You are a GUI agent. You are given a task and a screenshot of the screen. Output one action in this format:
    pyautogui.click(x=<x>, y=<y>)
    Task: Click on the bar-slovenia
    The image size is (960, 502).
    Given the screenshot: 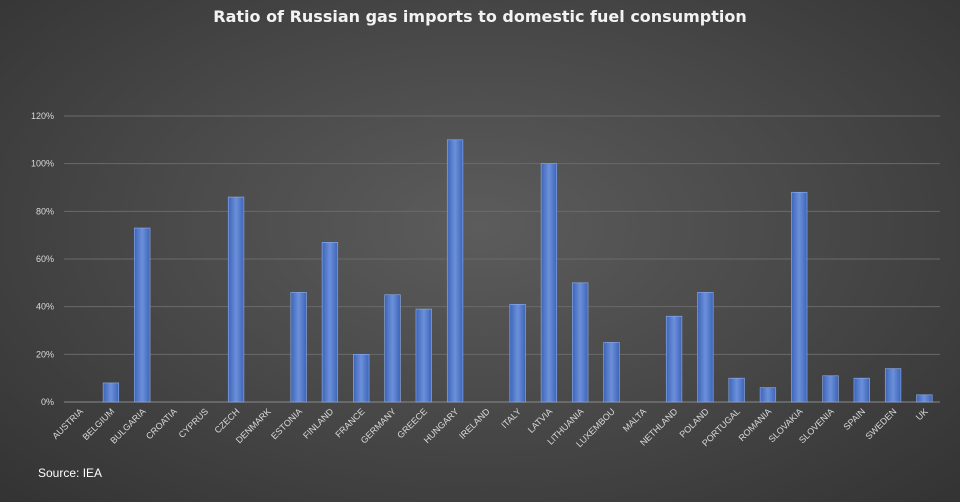 What is the action you would take?
    pyautogui.click(x=830, y=389)
    